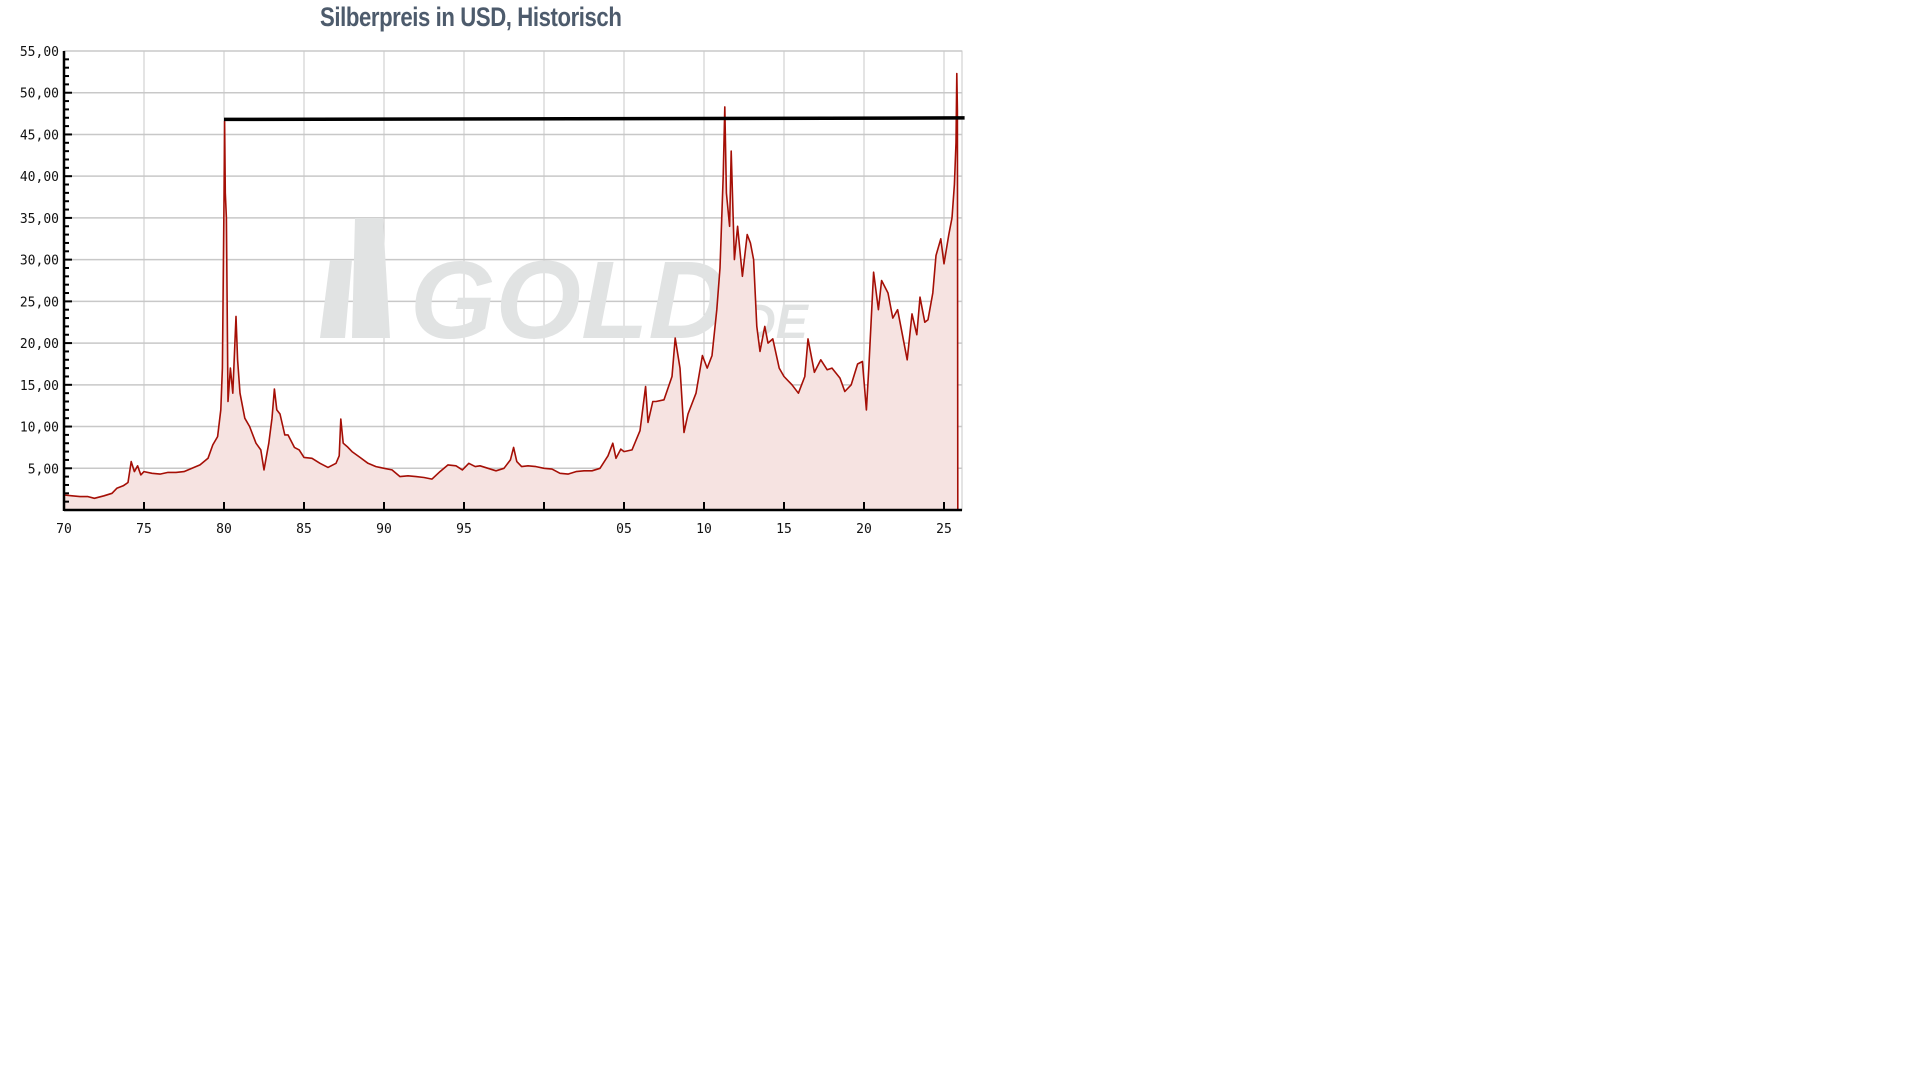 This screenshot has height=1078, width=1918. What do you see at coordinates (39, 219) in the screenshot?
I see `y-tick-label: 35,00` at bounding box center [39, 219].